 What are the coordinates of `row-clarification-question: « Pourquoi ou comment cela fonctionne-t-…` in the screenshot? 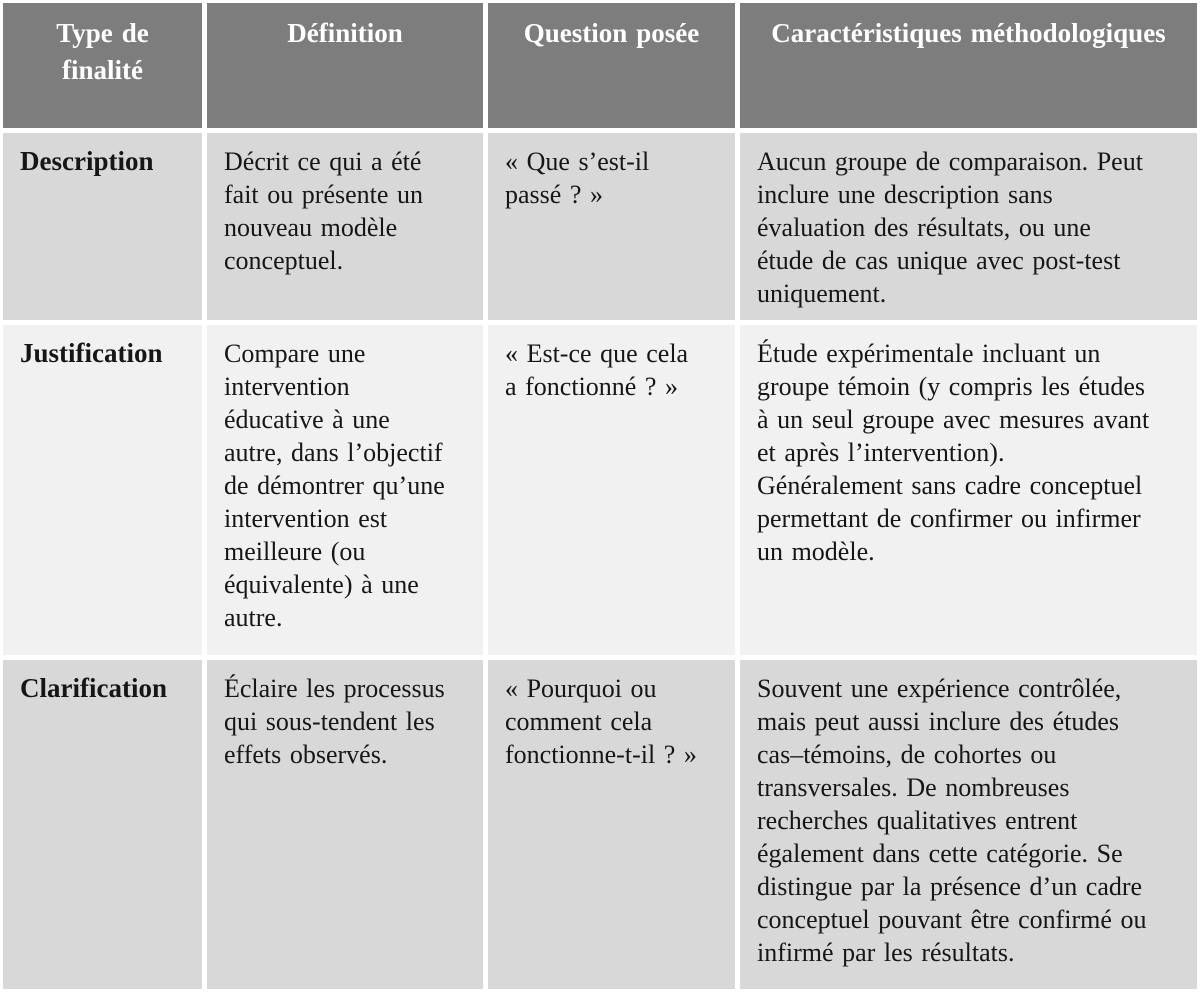 It's located at (611, 824).